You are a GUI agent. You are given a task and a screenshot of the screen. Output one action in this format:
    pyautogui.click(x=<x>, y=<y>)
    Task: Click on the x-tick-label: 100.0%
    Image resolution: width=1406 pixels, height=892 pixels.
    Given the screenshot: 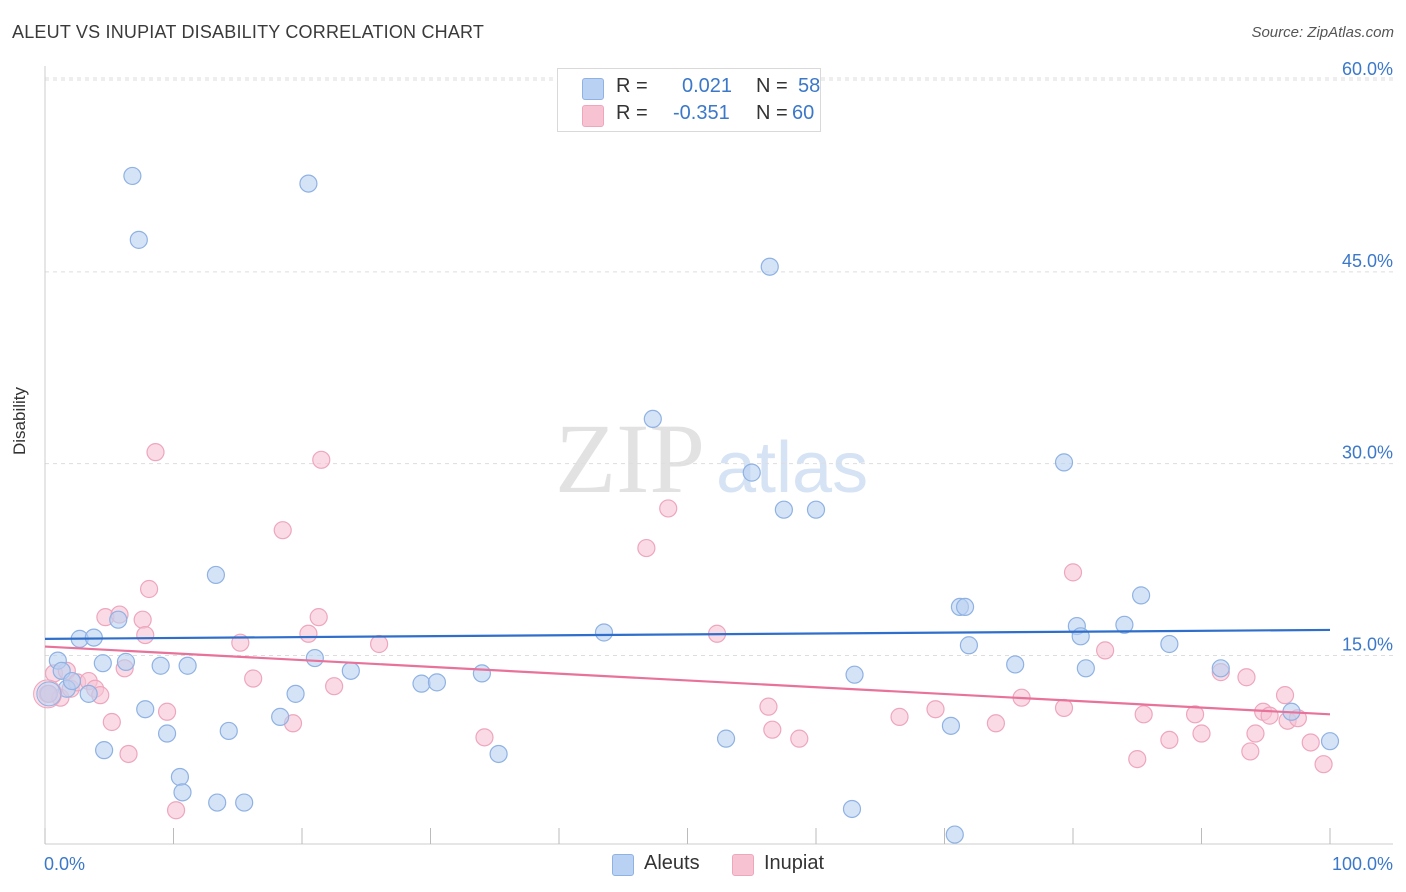 What is the action you would take?
    pyautogui.click(x=1362, y=864)
    